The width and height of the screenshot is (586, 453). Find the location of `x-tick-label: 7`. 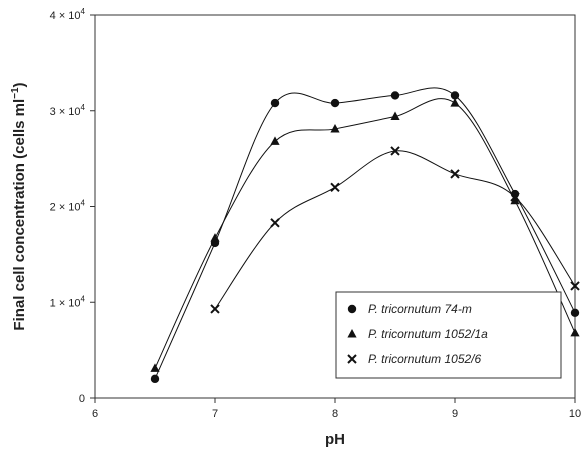

x-tick-label: 7 is located at coordinates (215, 414).